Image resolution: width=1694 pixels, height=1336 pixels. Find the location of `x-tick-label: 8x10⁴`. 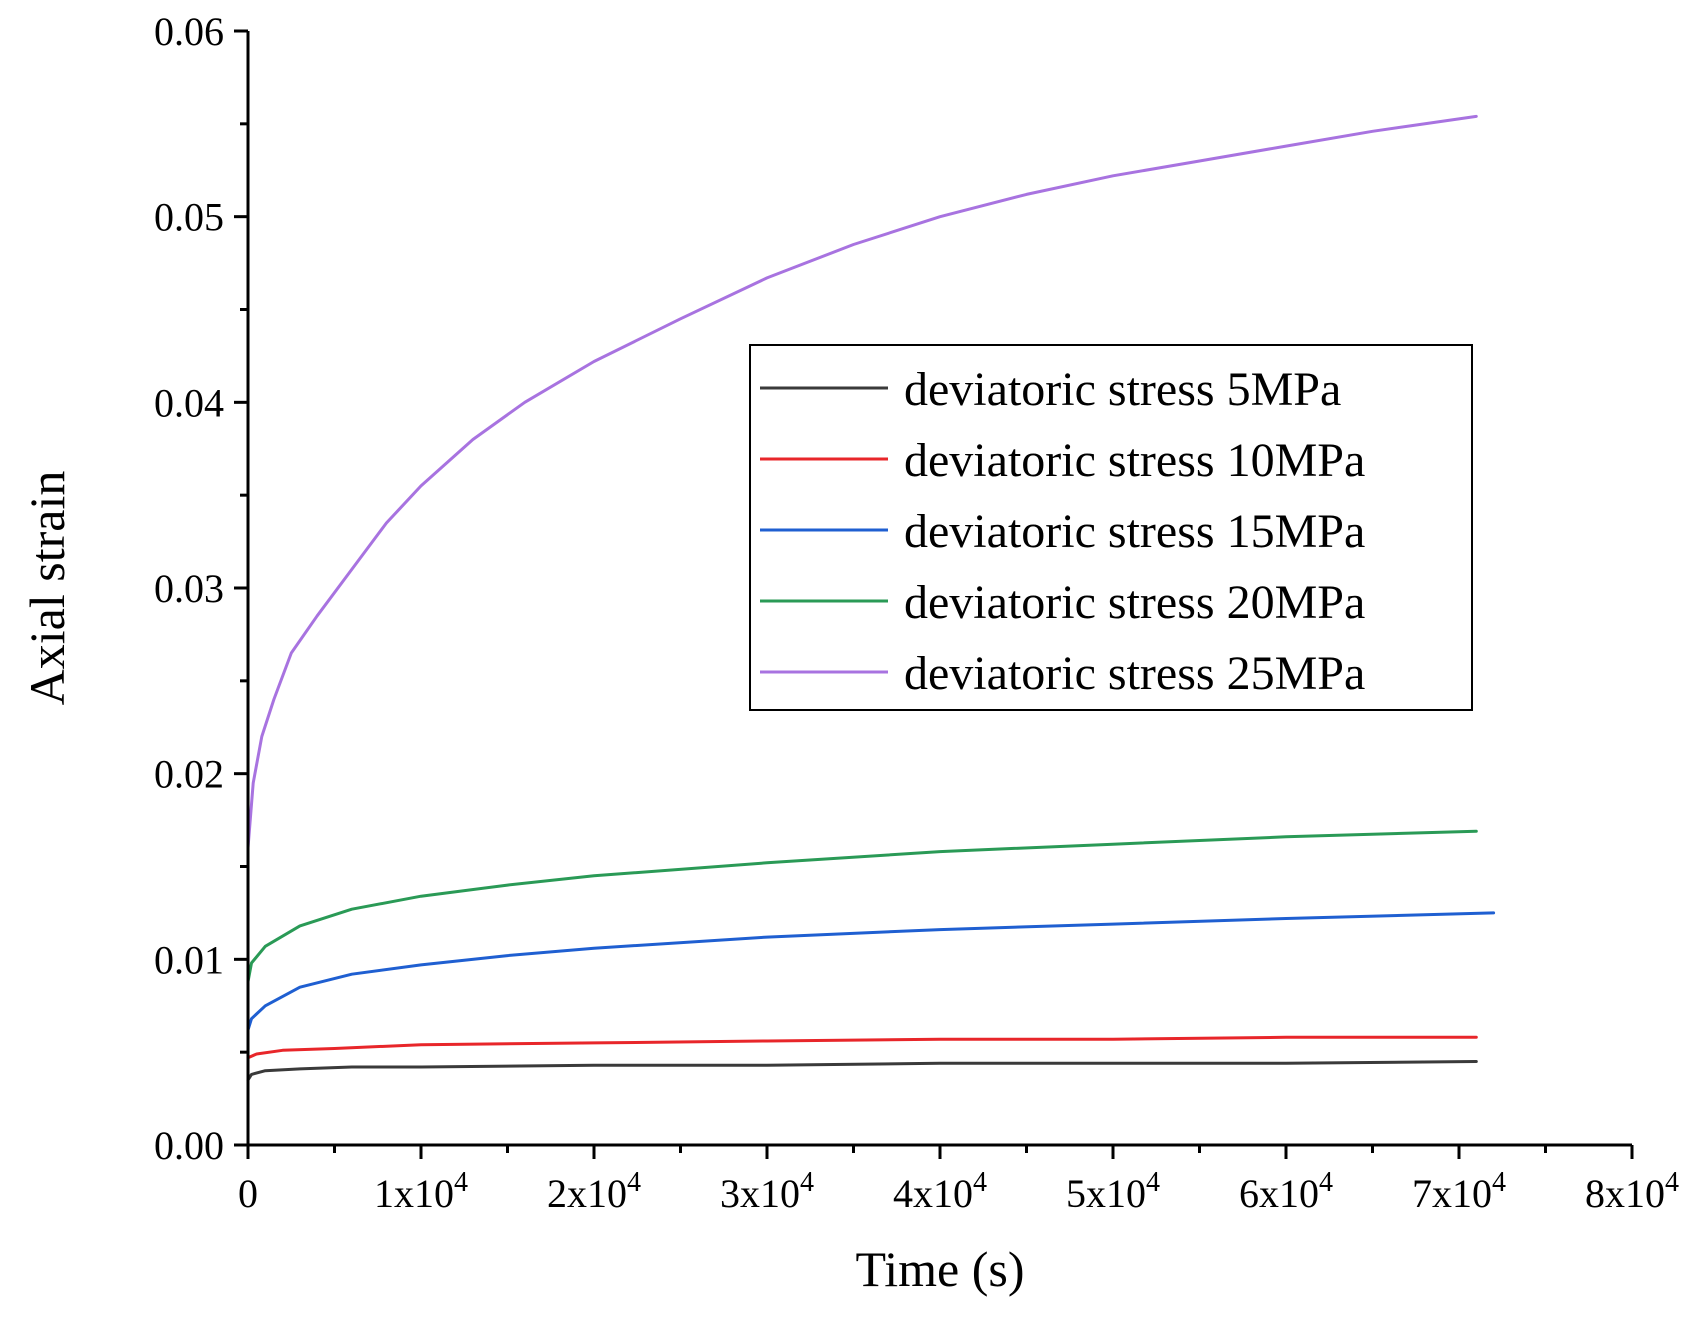

x-tick-label: 8x10⁴ is located at coordinates (1632, 1191).